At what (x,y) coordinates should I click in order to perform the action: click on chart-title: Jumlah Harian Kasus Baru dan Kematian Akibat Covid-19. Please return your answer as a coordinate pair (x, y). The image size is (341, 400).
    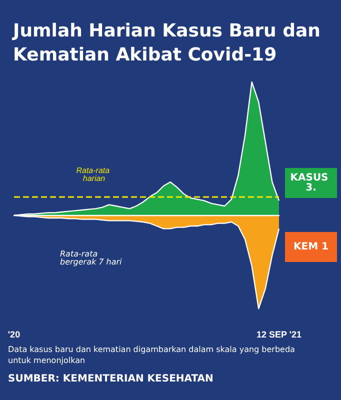
    Looking at the image, I should click on (169, 43).